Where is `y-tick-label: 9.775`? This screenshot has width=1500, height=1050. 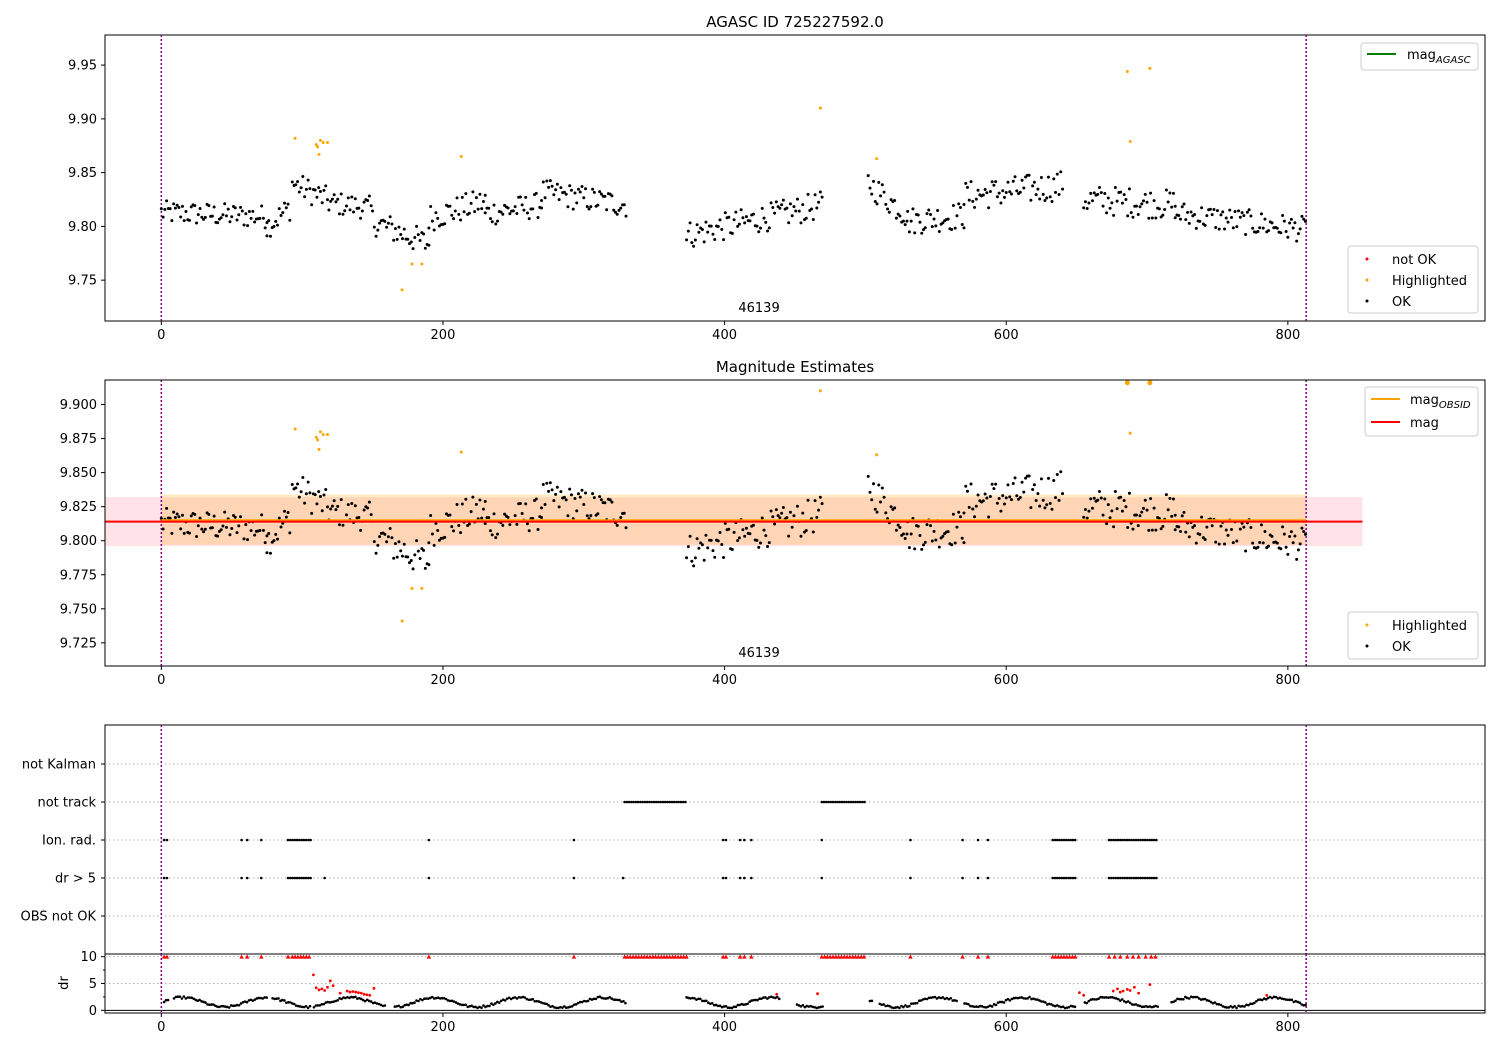 y-tick-label: 9.775 is located at coordinates (78, 575).